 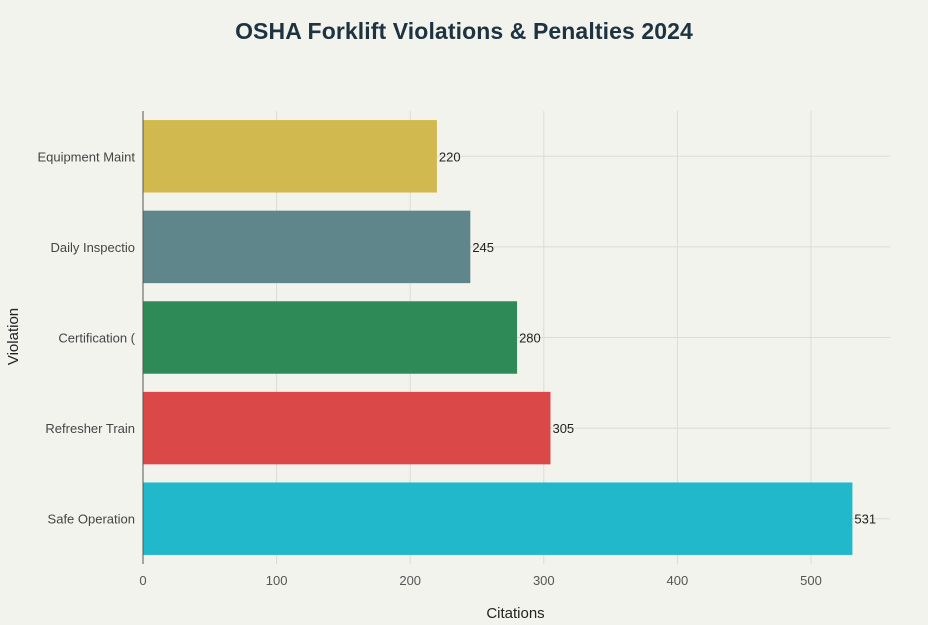 I want to click on category-label: Equipment Maint, so click(x=86, y=156).